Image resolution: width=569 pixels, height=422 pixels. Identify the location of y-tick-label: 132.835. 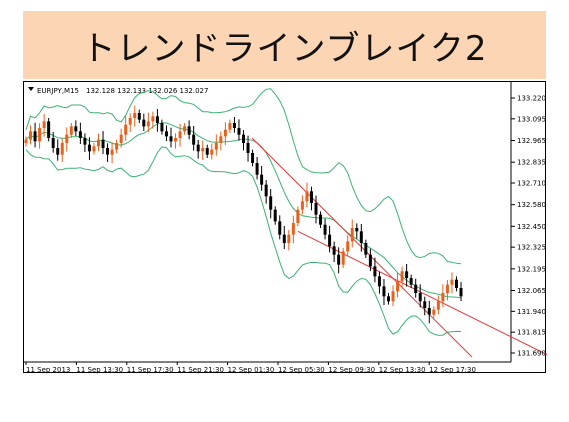
(531, 163).